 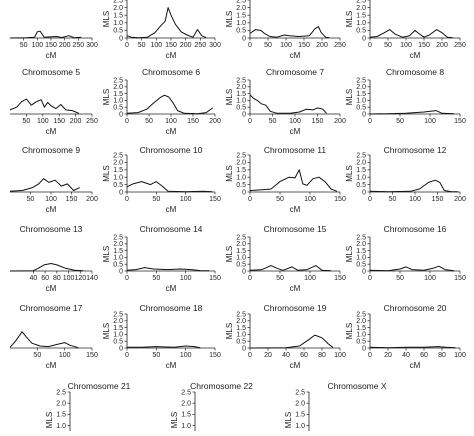 I want to click on x-tick-label: 60, so click(x=424, y=355).